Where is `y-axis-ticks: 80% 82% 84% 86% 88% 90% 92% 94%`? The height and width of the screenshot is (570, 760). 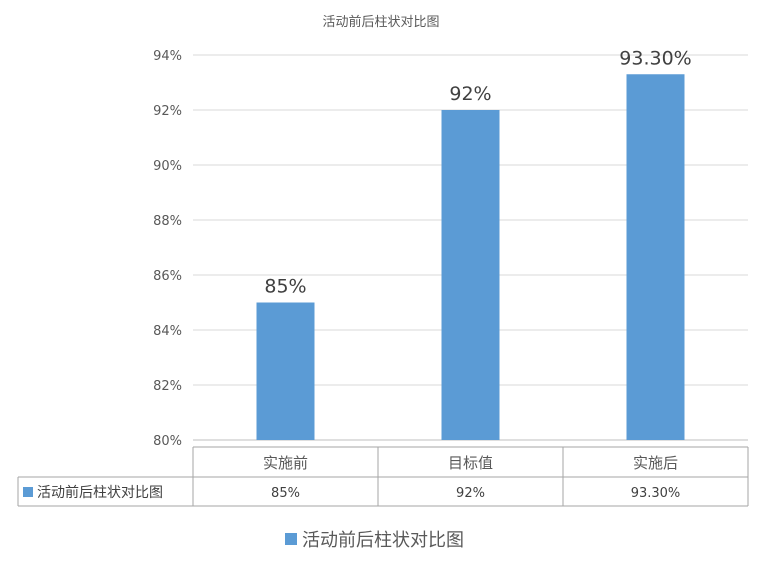
y-axis-ticks: 80% 82% 84% 86% 88% 90% 92% 94% is located at coordinates (167, 249).